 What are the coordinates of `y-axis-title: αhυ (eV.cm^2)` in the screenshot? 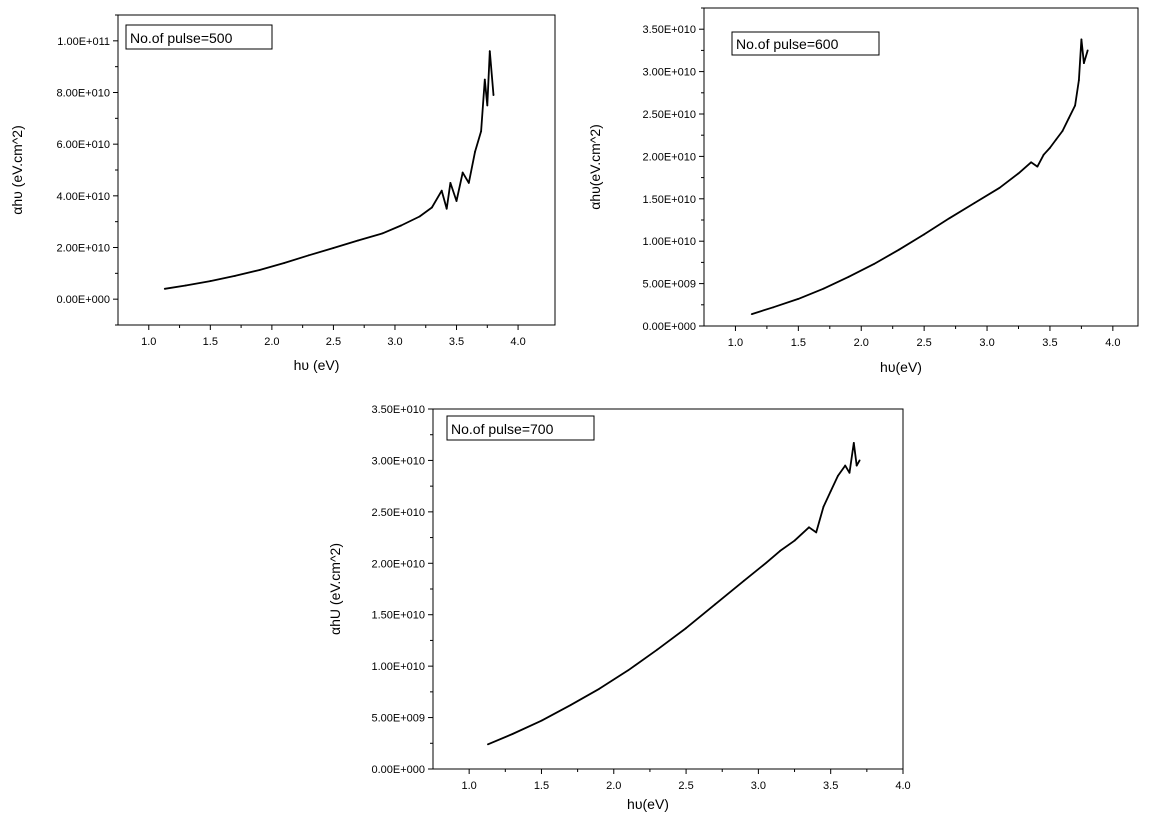 It's located at (17, 170).